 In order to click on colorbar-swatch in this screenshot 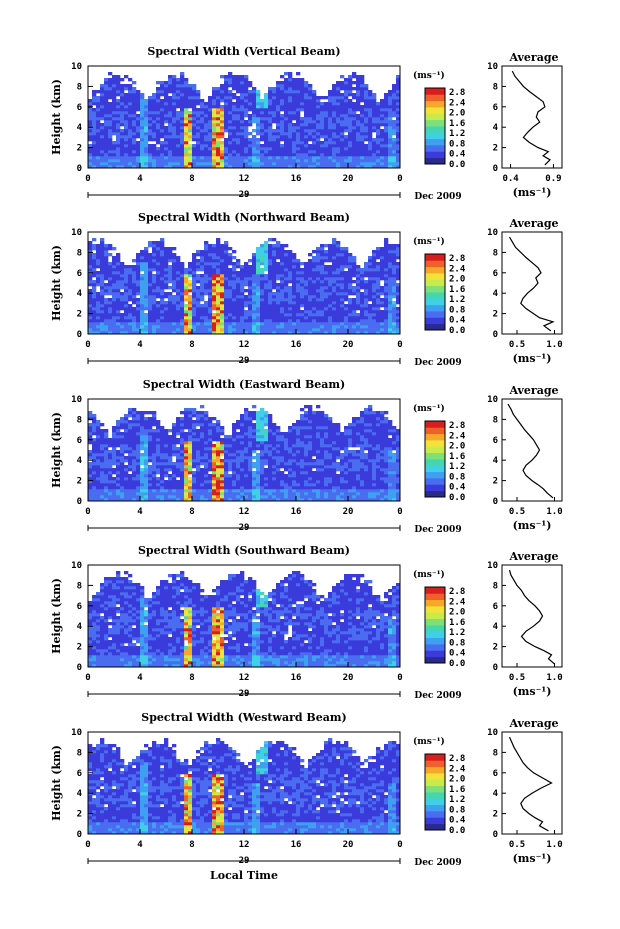, I will do `click(435, 276)`.